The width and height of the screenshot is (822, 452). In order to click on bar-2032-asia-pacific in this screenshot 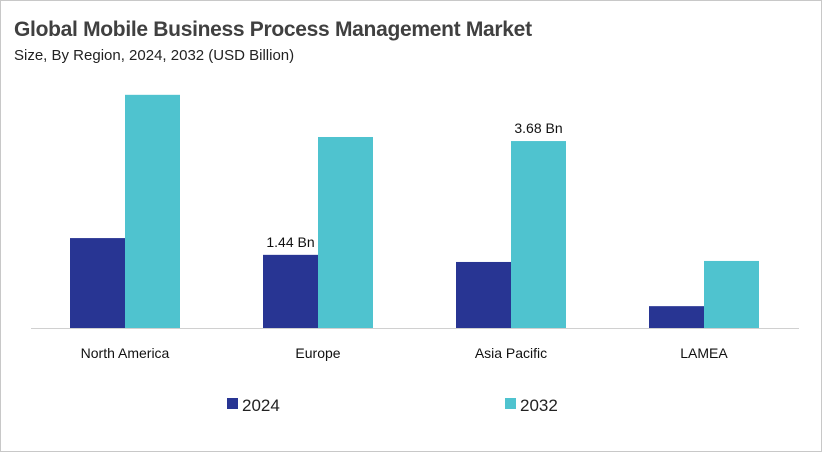, I will do `click(538, 234)`.